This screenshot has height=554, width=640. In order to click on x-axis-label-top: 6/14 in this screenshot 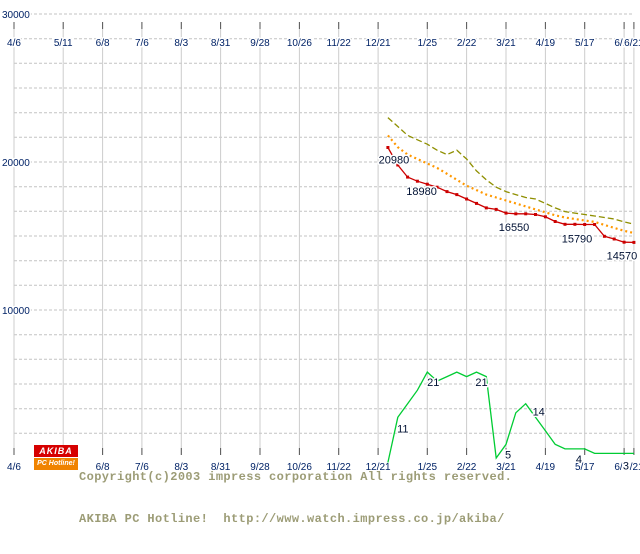, I will do `click(624, 43)`.